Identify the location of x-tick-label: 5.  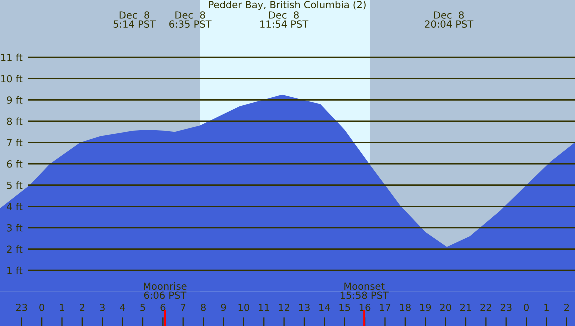
(143, 308).